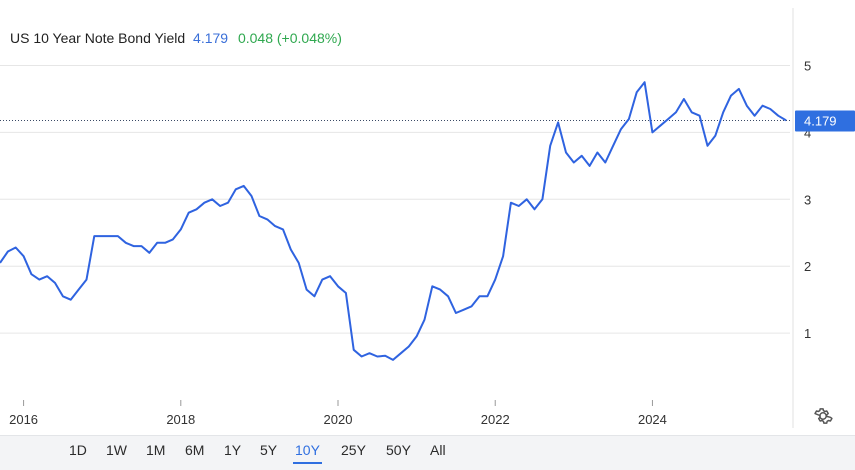 The width and height of the screenshot is (855, 470). What do you see at coordinates (338, 419) in the screenshot?
I see `x-tick-label: 2020` at bounding box center [338, 419].